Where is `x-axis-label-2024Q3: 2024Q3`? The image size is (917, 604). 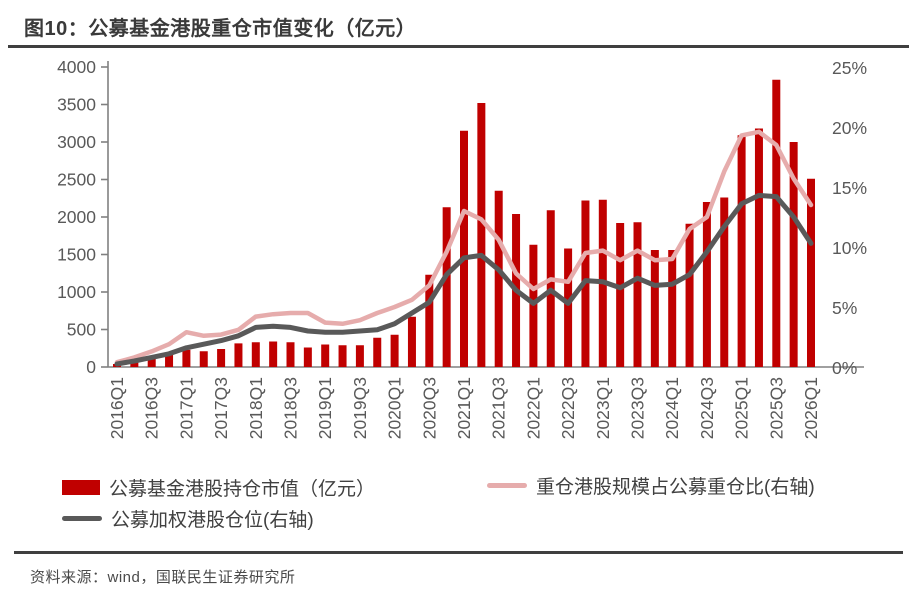 x-axis-label-2024Q3: 2024Q3 is located at coordinates (707, 408).